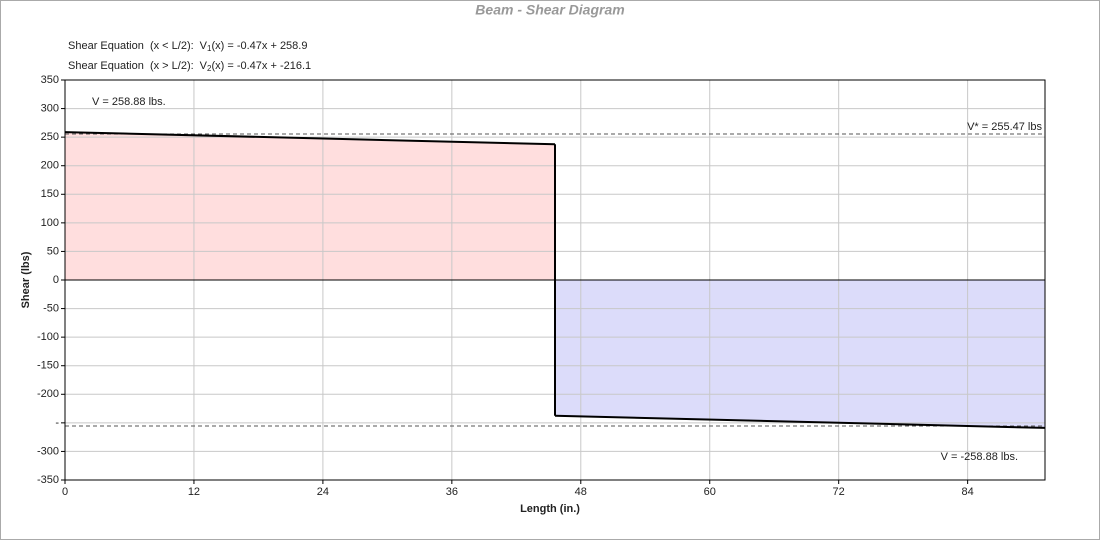 The height and width of the screenshot is (540, 1100). Describe the element at coordinates (968, 492) in the screenshot. I see `x-tick-label: 84` at that location.